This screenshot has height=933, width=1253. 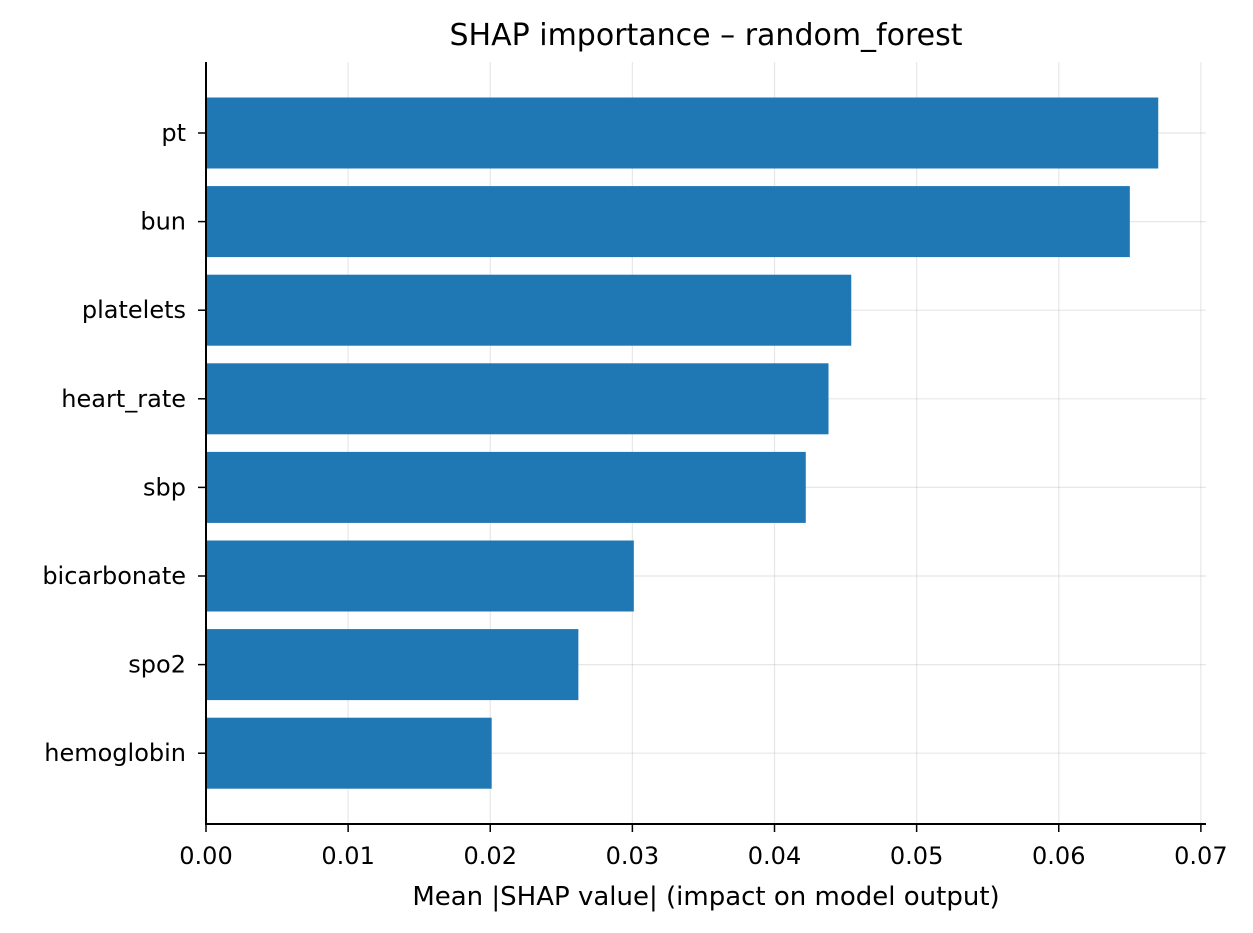 What do you see at coordinates (517, 399) in the screenshot?
I see `bar-heart_rate` at bounding box center [517, 399].